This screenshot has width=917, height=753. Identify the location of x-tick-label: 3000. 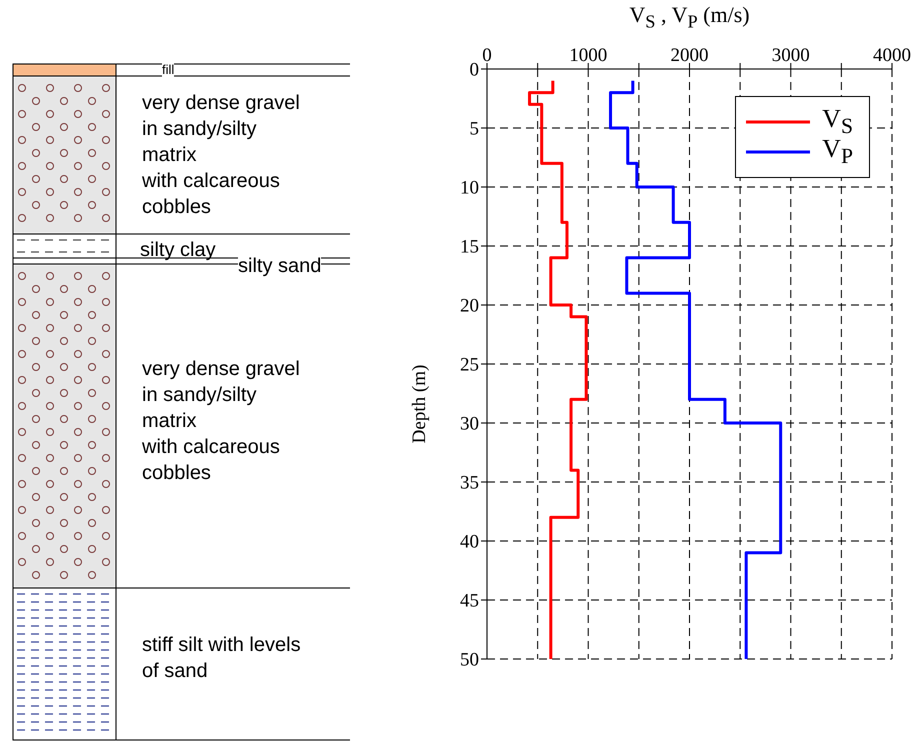
(791, 55).